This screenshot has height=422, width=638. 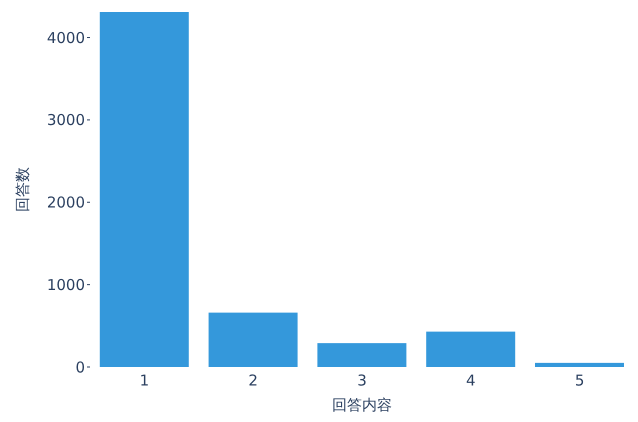 I want to click on x-tick-label: 1, so click(x=145, y=381).